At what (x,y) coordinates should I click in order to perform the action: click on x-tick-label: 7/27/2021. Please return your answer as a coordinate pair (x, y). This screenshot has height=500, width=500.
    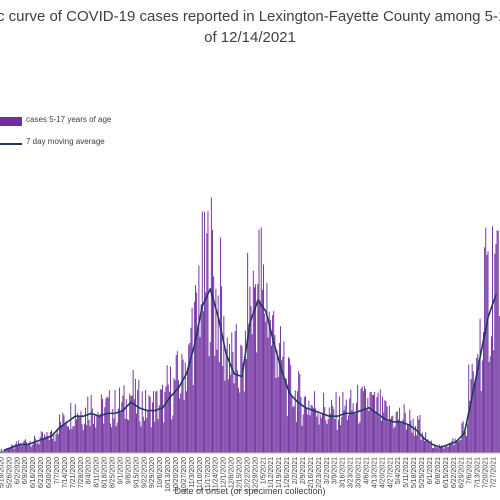
    Looking at the image, I should click on (493, 472).